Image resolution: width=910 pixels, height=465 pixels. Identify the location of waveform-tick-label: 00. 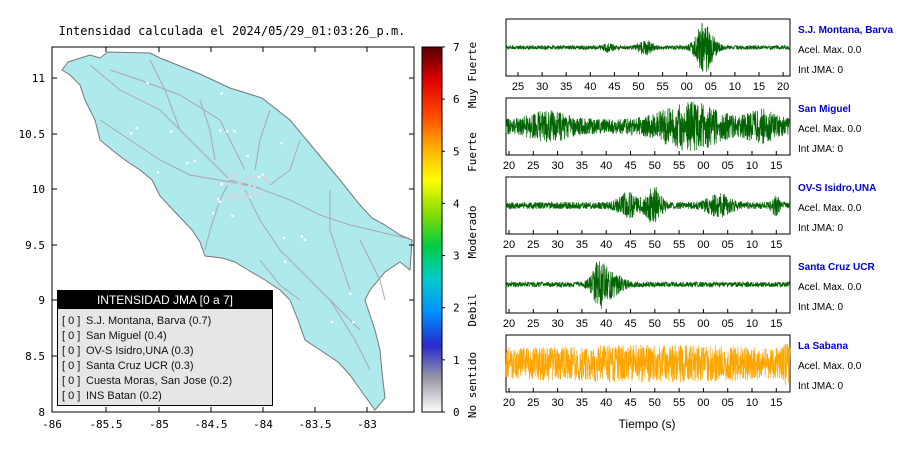
(703, 324).